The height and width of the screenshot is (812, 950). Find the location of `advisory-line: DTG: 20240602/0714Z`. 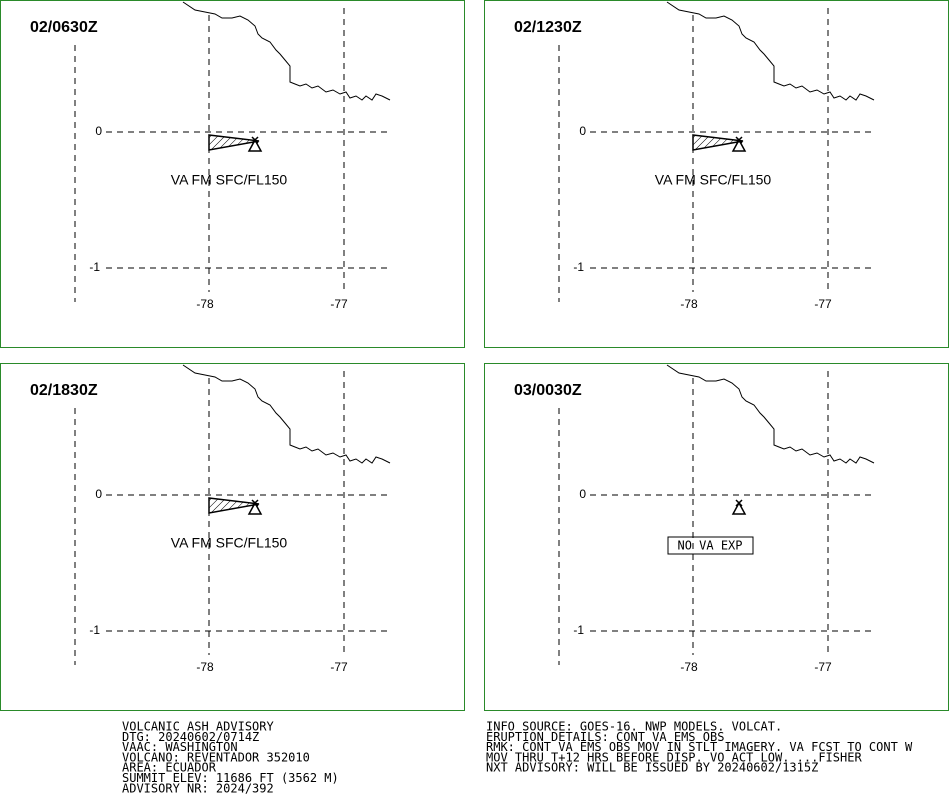

advisory-line: DTG: 20240602/0714Z is located at coordinates (190, 737).